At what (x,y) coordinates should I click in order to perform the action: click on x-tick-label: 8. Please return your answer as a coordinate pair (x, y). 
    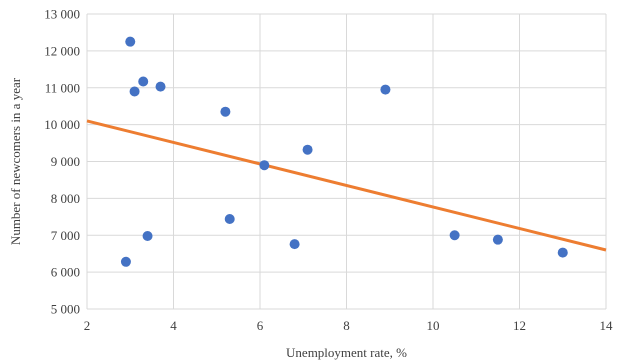
    Looking at the image, I should click on (346, 325).